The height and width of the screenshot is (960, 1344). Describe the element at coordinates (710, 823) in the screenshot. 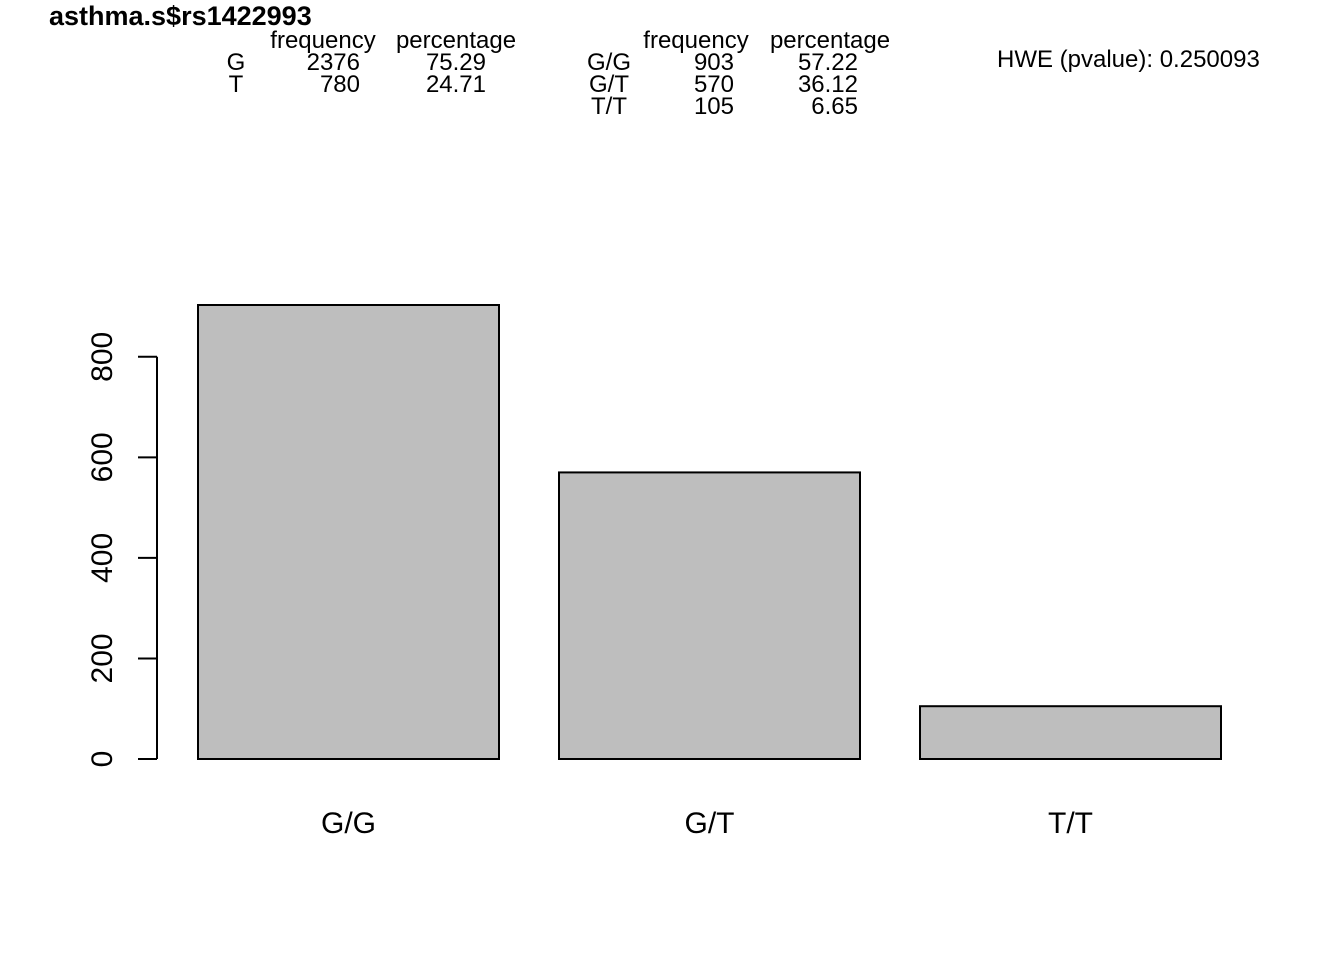

I see `x-tick-label: G/T` at that location.